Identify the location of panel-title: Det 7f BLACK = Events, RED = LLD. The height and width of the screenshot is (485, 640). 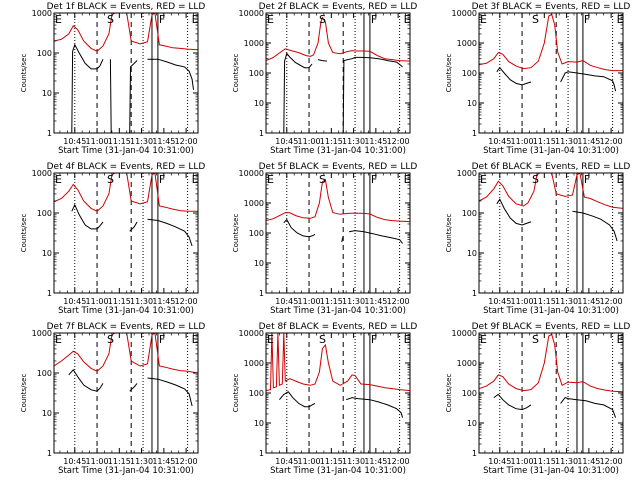
(126, 327).